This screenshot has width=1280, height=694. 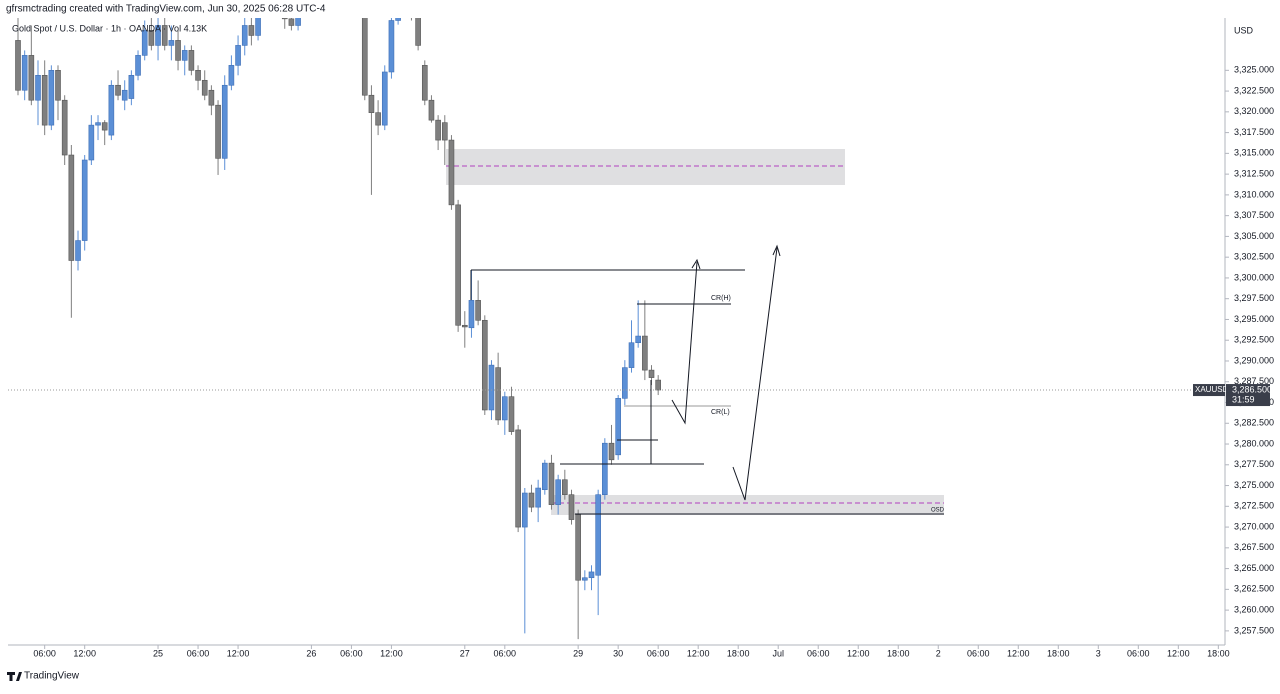 What do you see at coordinates (1254, 464) in the screenshot?
I see `y-tick-label: 3,277.500` at bounding box center [1254, 464].